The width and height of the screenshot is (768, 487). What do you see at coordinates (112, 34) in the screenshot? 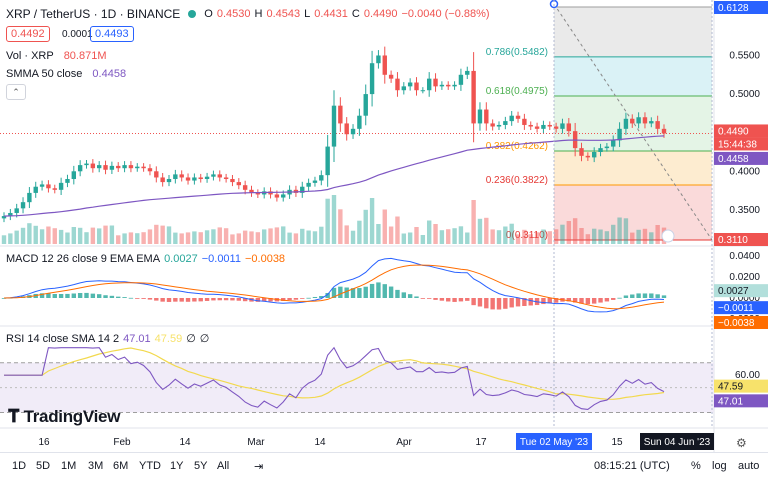
I see `buy-button: 0.4493` at bounding box center [112, 34].